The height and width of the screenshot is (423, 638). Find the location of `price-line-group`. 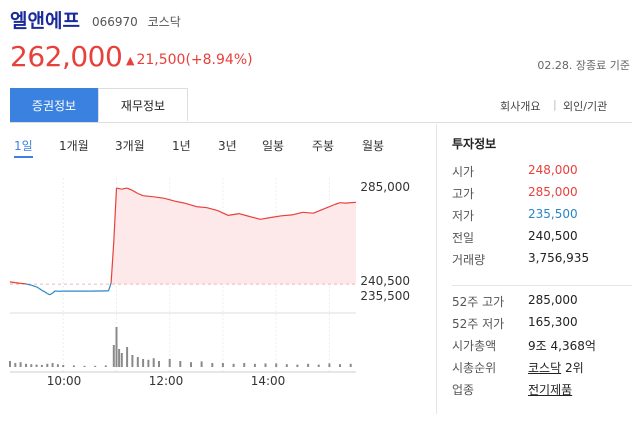

price-line-group is located at coordinates (183, 241).